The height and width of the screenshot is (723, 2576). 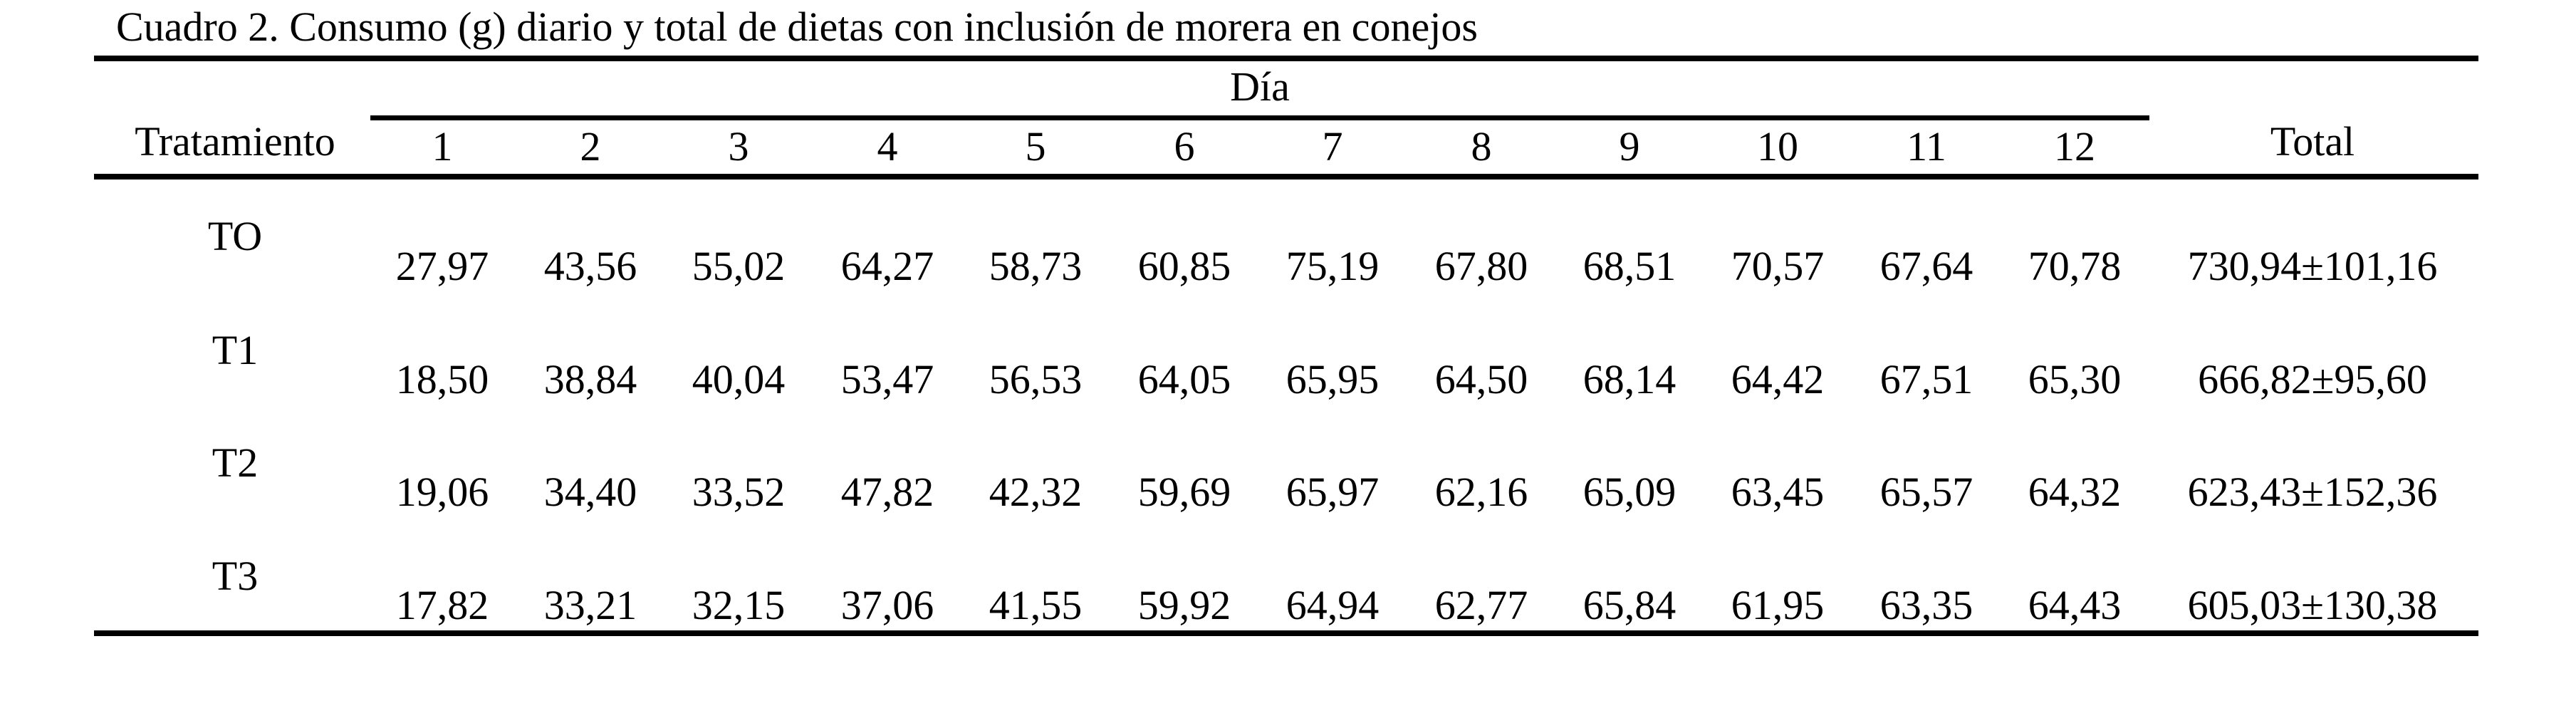 I want to click on day-header-10: 10, so click(x=1777, y=146).